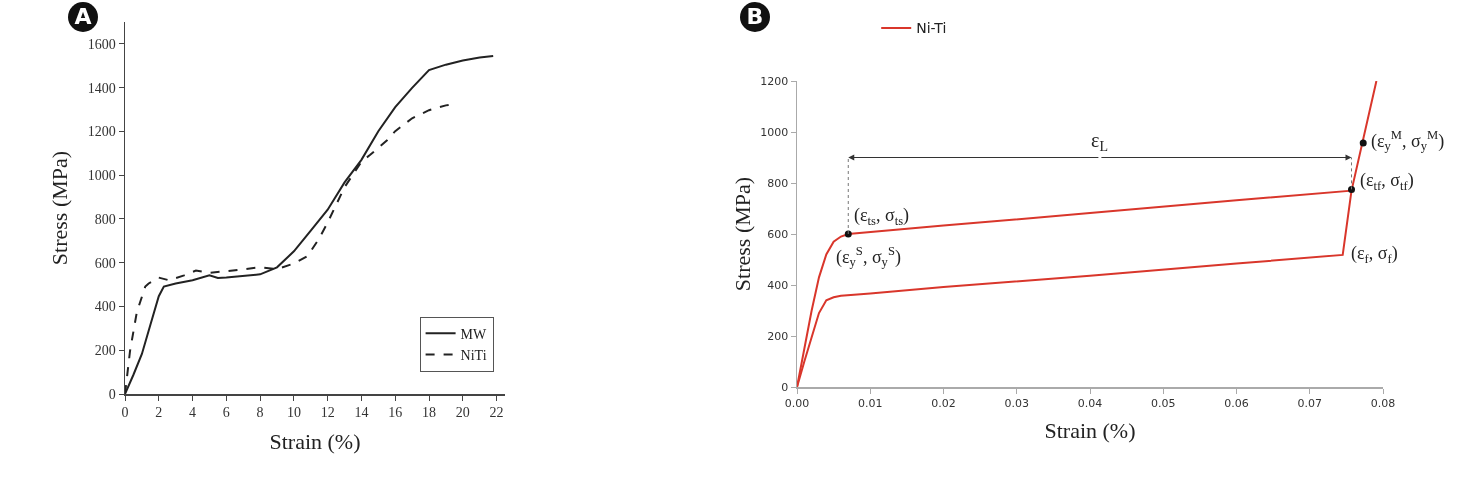 Image resolution: width=1466 pixels, height=477 pixels. I want to click on x-tick-label: 22, so click(496, 413).